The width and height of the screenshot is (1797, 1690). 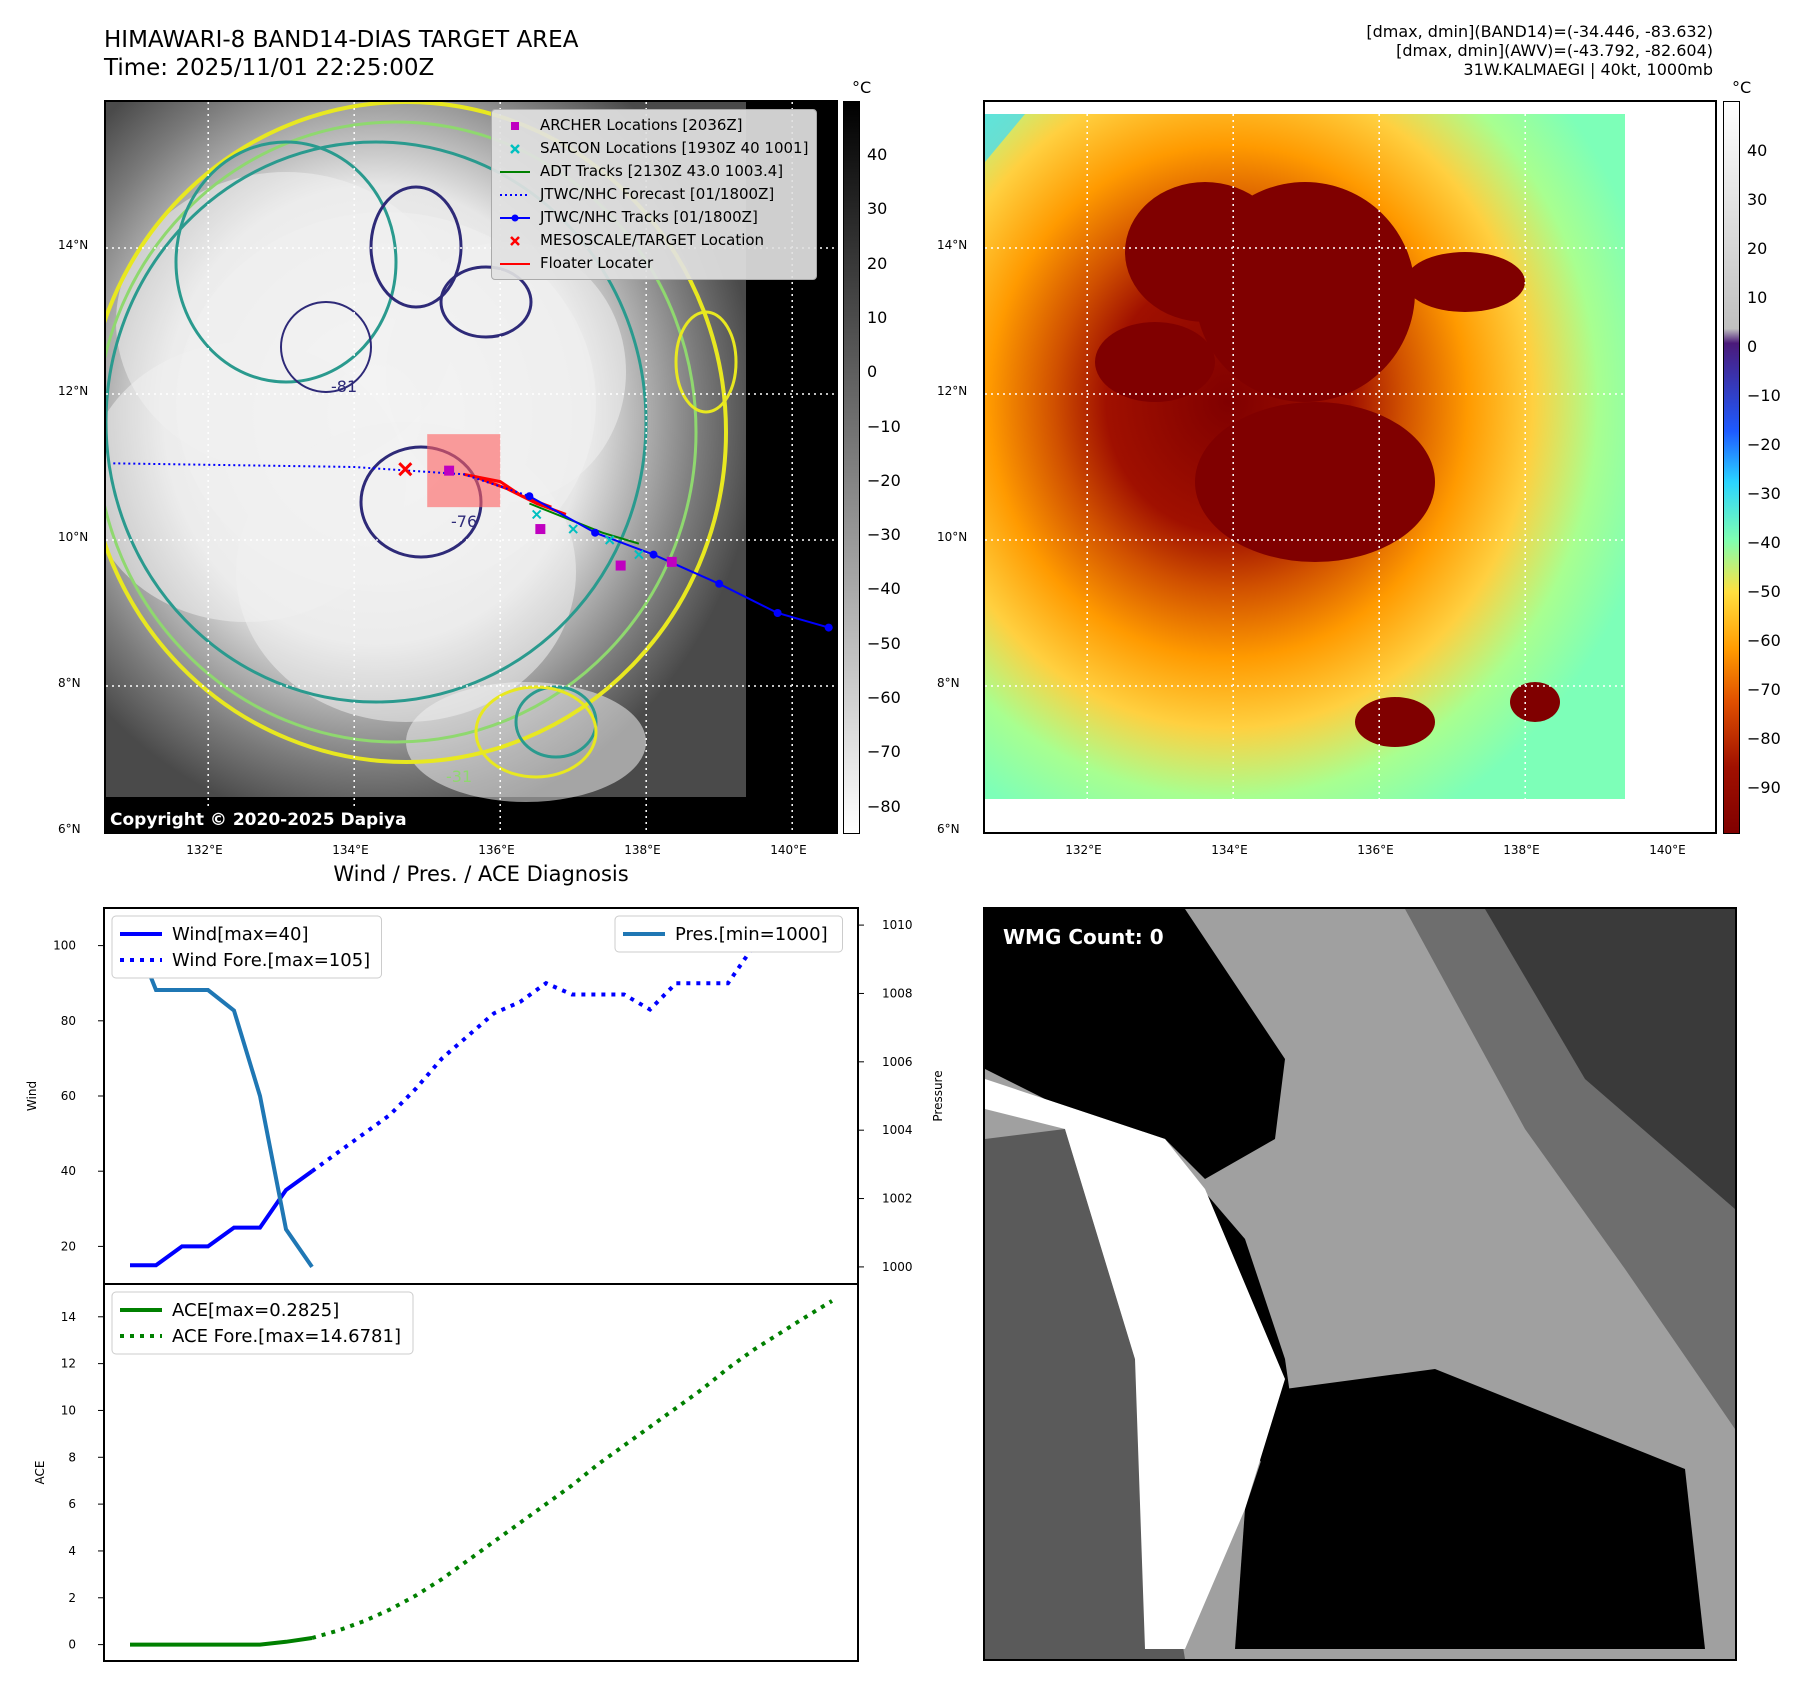 What do you see at coordinates (1764, 738) in the screenshot?
I see `right-colorbar-tick-label: −80` at bounding box center [1764, 738].